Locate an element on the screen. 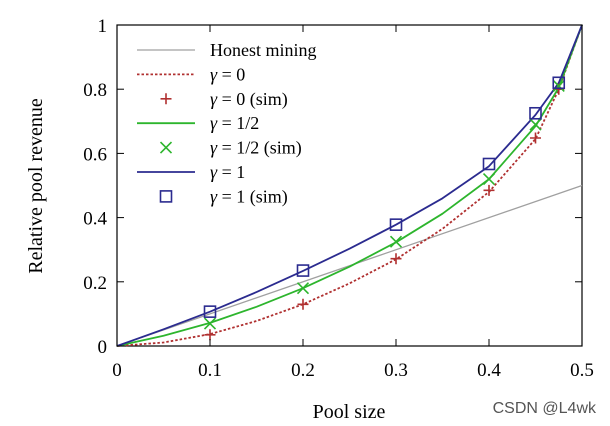  legend-label-rest: = 1/2 is located at coordinates (238, 123).